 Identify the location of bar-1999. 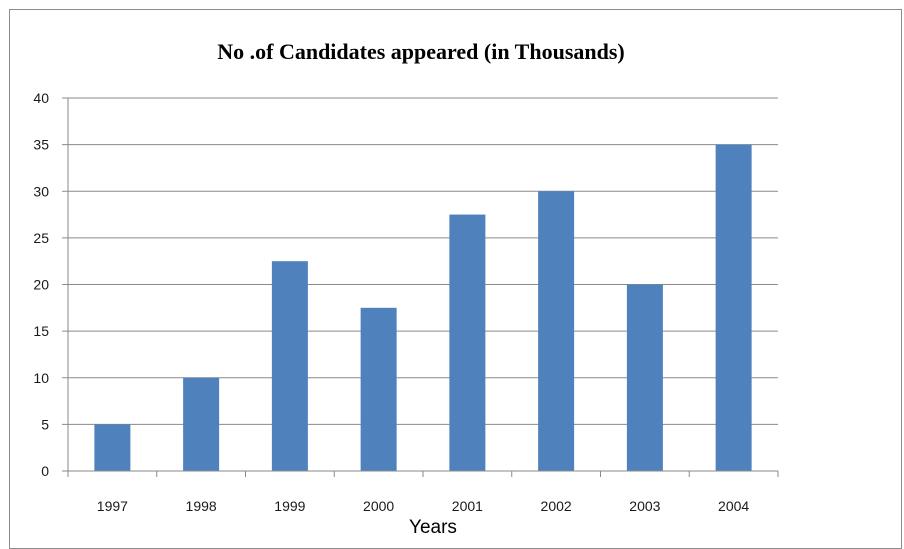
(289, 366).